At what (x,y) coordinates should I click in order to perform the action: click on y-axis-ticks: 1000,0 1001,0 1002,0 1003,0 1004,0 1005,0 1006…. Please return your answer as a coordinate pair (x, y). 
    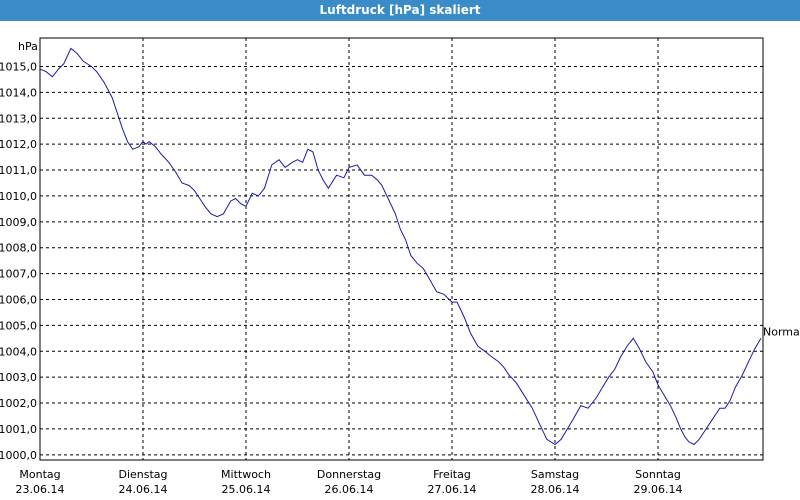
    Looking at the image, I should click on (18, 260).